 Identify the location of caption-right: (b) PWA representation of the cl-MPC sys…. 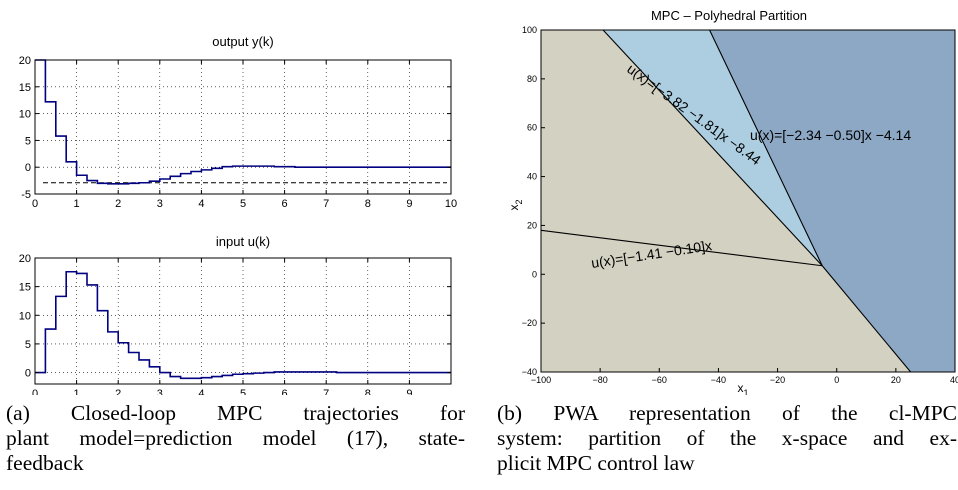
(727, 438).